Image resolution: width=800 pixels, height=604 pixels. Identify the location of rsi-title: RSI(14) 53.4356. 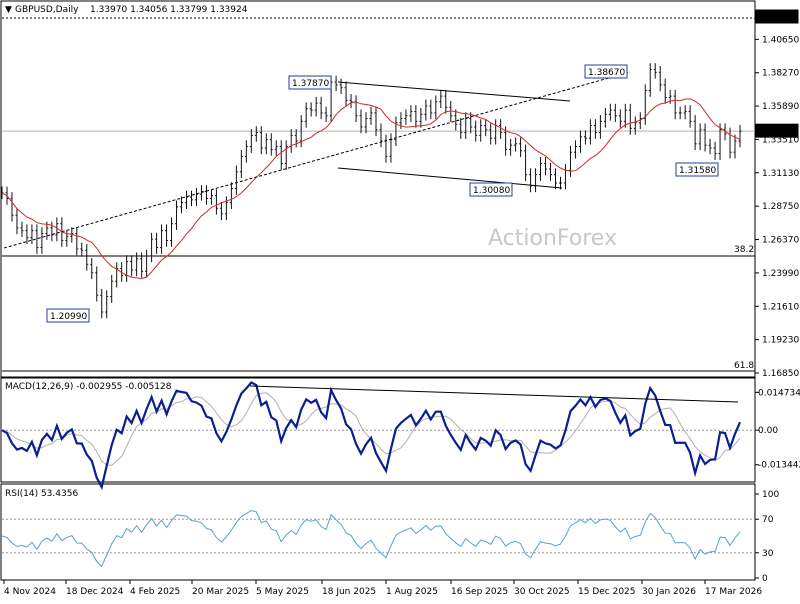
(41, 494).